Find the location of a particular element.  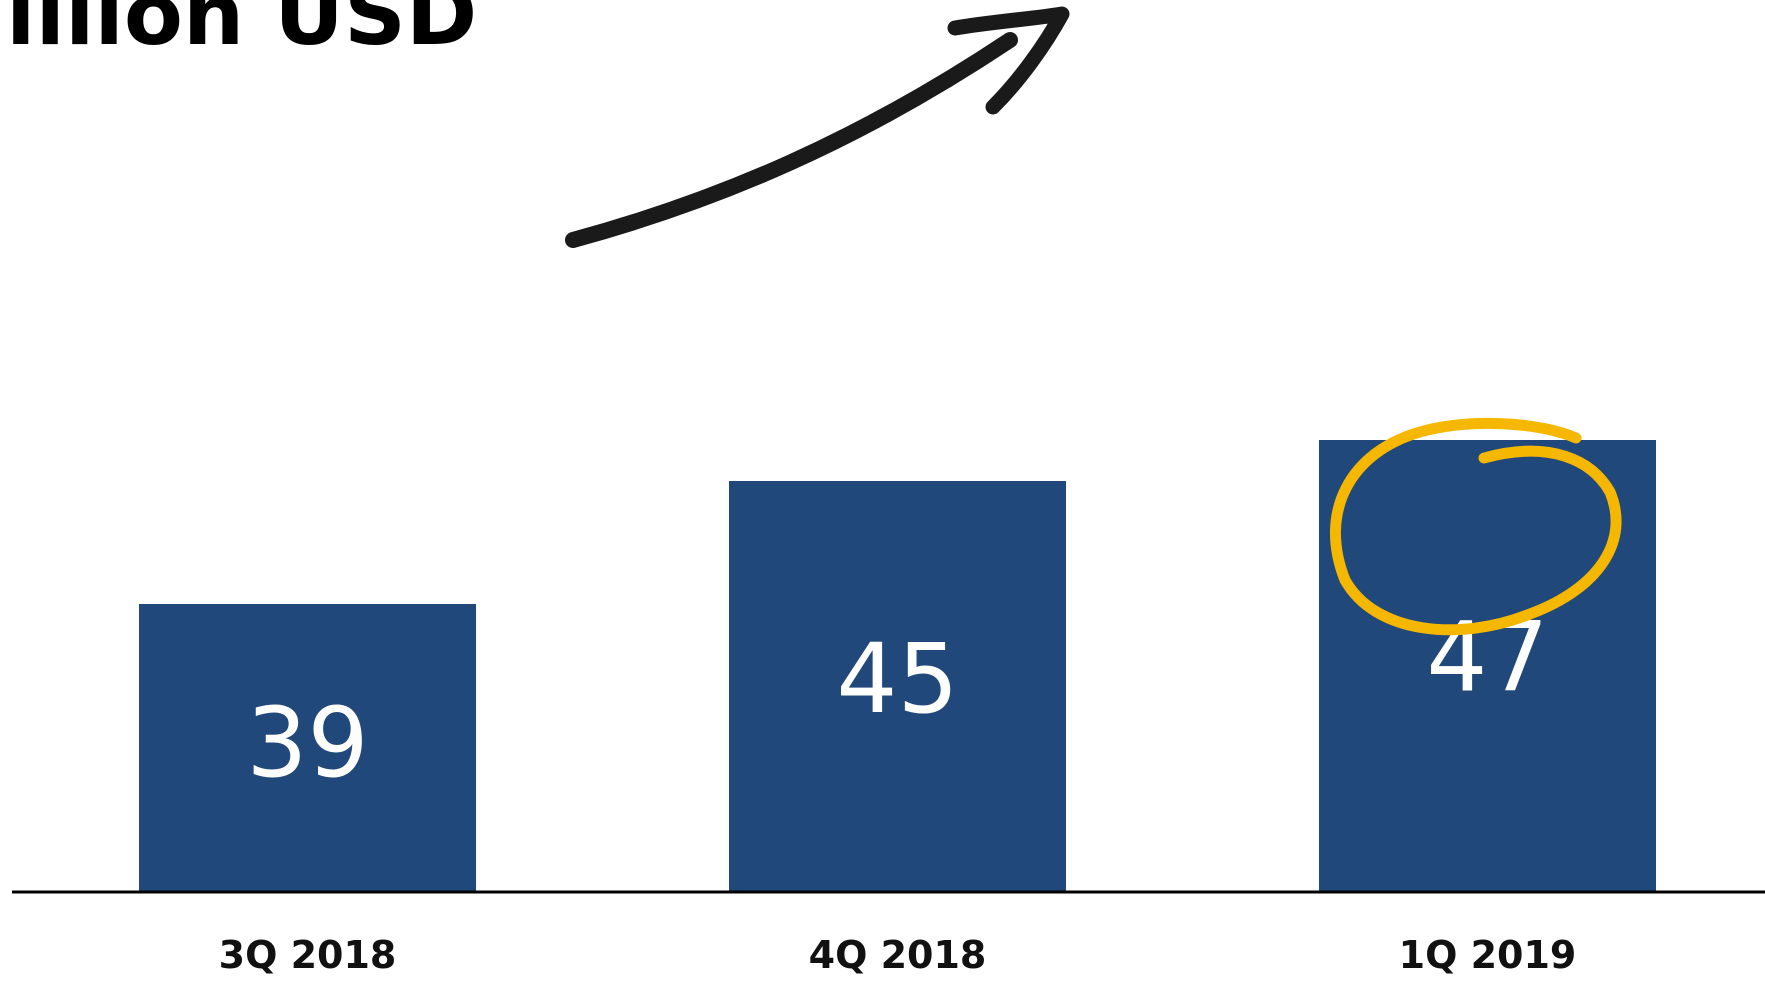

chart-title: illion USD is located at coordinates (241, 32).